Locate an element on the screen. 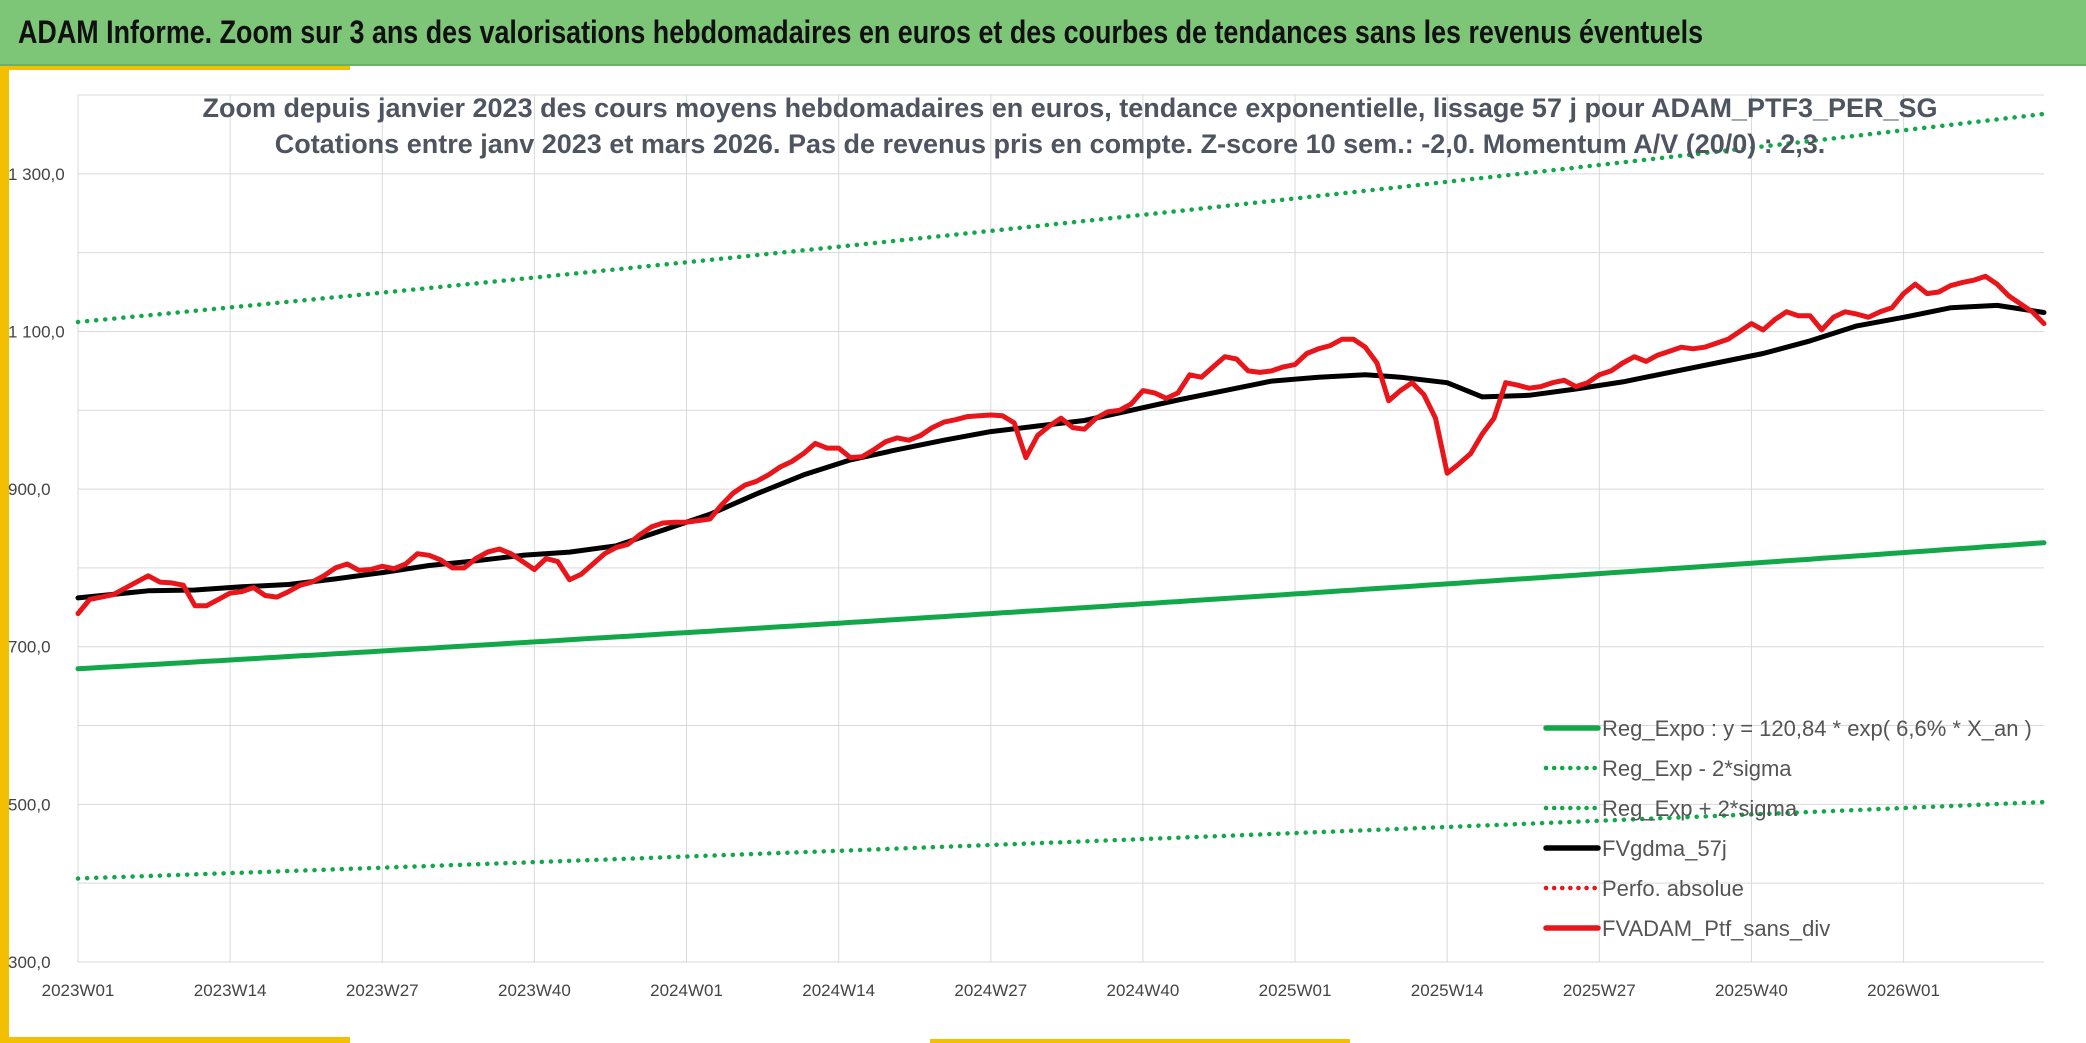  legend-entry-label: Reg_Exp + 2*sigma is located at coordinates (1700, 808).